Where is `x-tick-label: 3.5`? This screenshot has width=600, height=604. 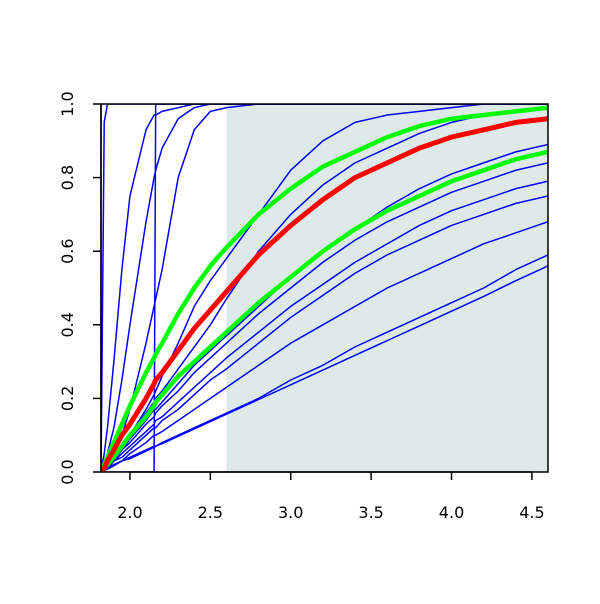
x-tick-label: 3.5 is located at coordinates (370, 512).